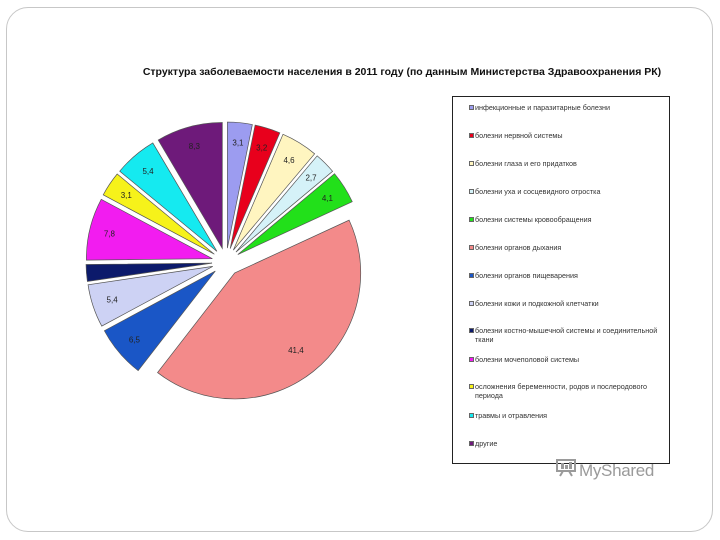 The height and width of the screenshot is (540, 720). I want to click on legend-label: инфекционные и паразитарные болезни, so click(542, 107).